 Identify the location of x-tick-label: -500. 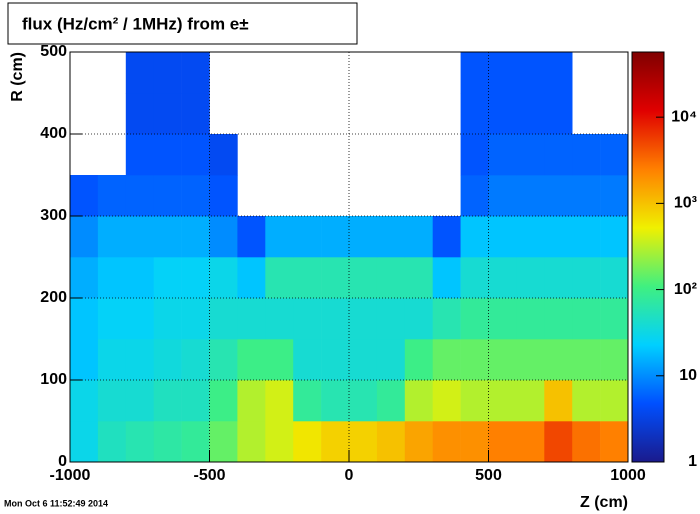
(209, 475).